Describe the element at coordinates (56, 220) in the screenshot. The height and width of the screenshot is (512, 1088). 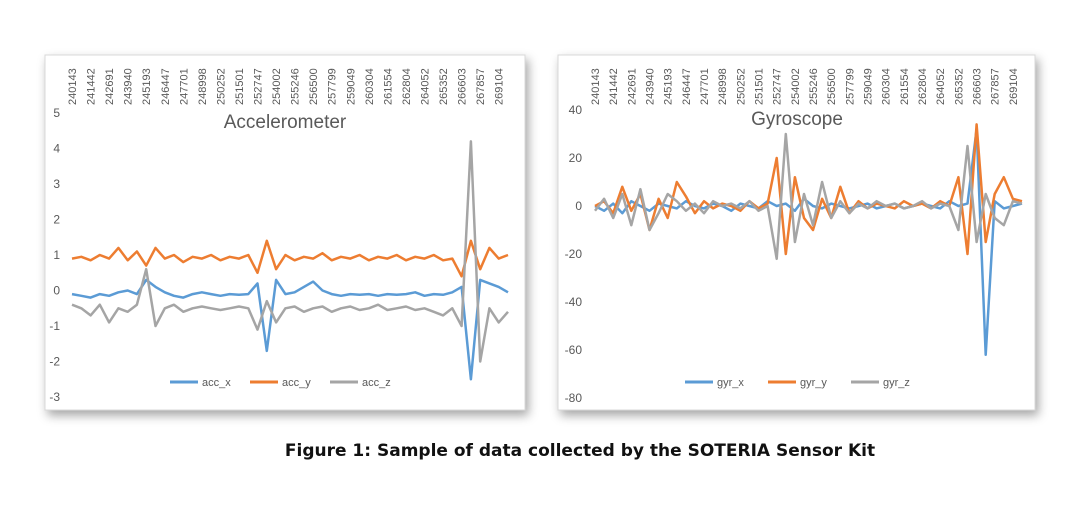
I see `y-tick-label: 2` at that location.